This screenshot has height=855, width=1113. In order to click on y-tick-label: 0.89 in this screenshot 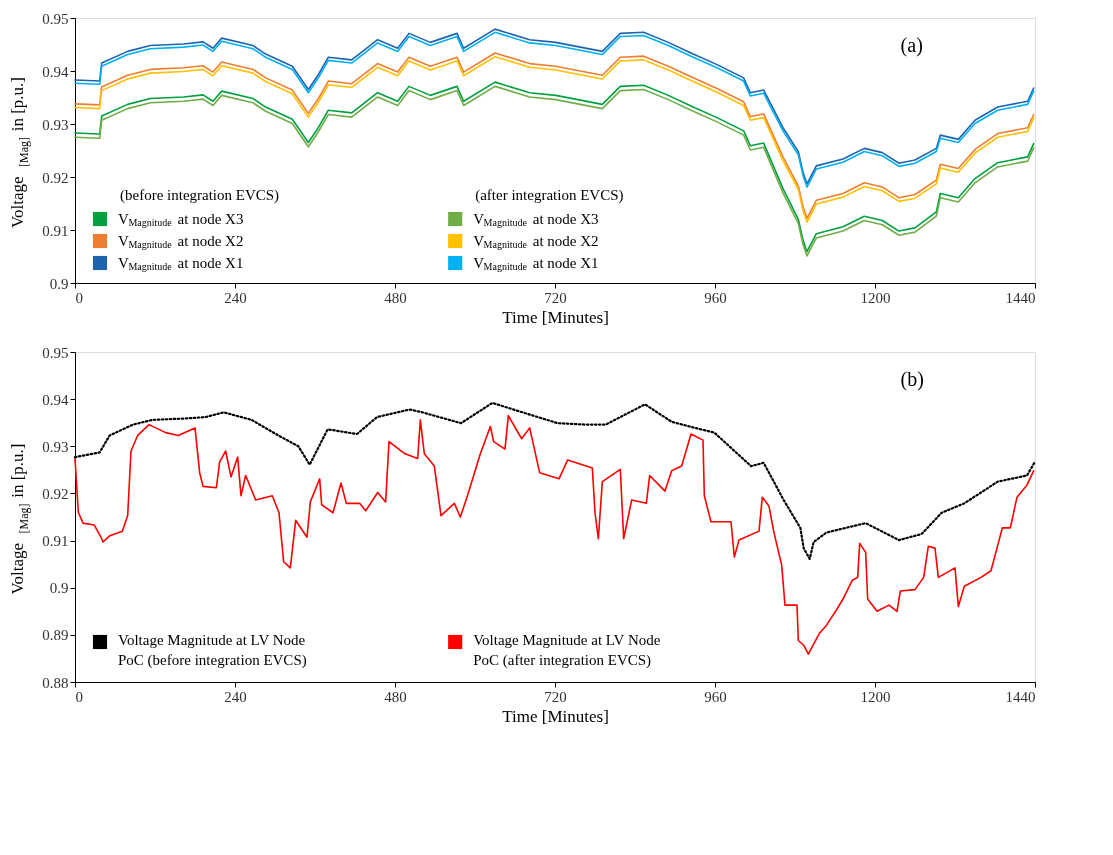, I will do `click(55, 635)`.